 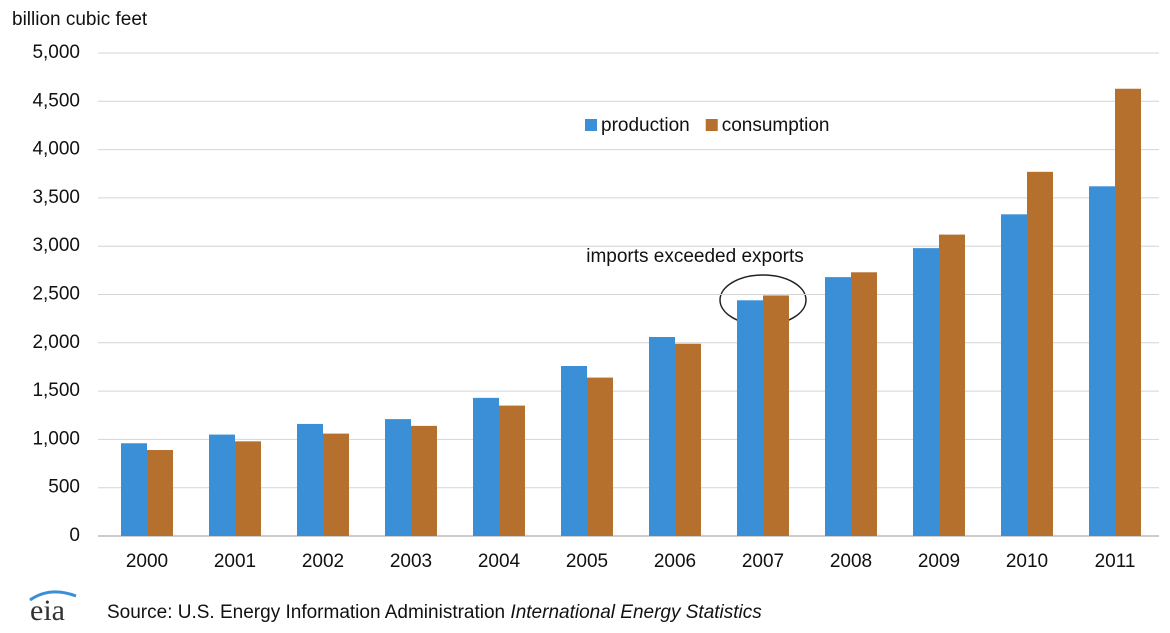 I want to click on y-tick-label: 3,000, so click(x=56, y=245).